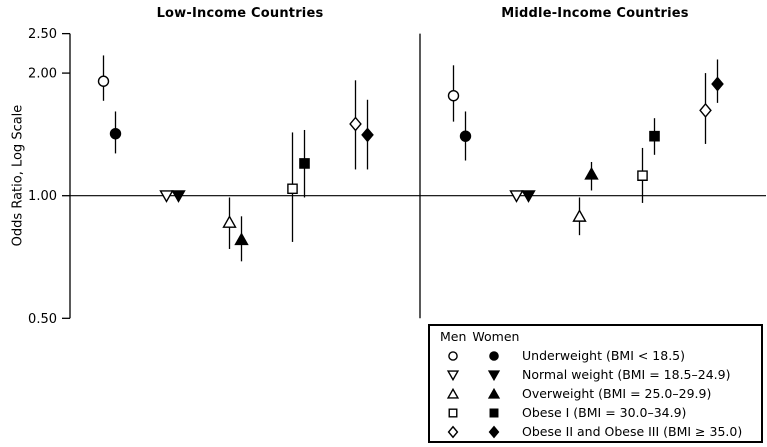 This screenshot has height=447, width=767. What do you see at coordinates (494, 375) in the screenshot?
I see `triangle-down-filled-icon` at bounding box center [494, 375].